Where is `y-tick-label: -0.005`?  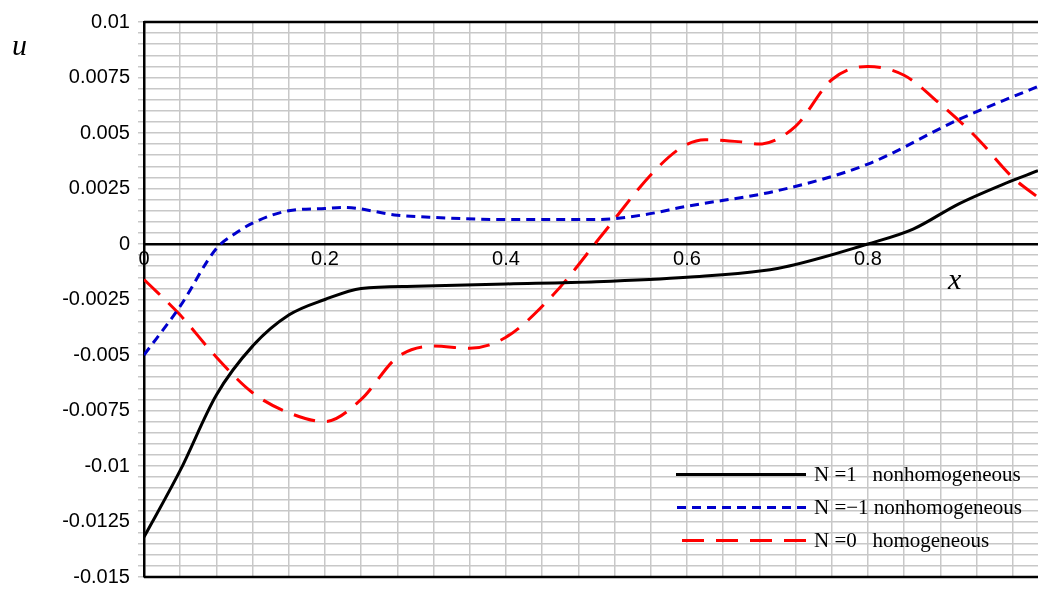 y-tick-label: -0.005 is located at coordinates (101, 353).